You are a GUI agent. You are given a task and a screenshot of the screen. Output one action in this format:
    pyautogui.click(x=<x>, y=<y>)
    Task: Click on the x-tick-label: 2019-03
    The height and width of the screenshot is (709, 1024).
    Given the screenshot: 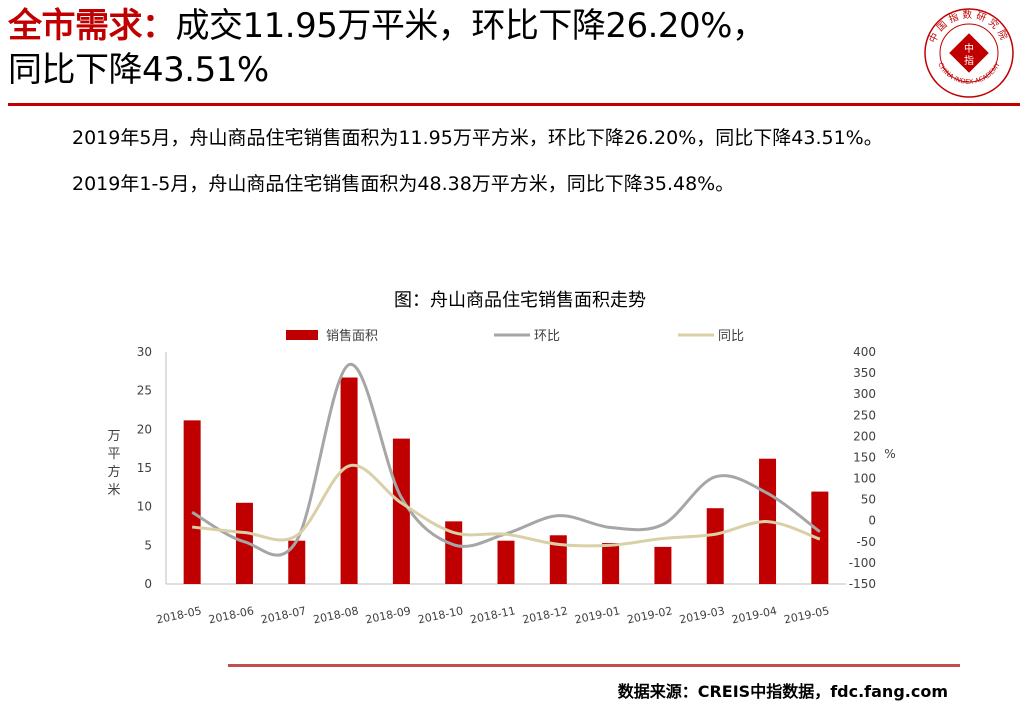 What is the action you would take?
    pyautogui.click(x=702, y=615)
    